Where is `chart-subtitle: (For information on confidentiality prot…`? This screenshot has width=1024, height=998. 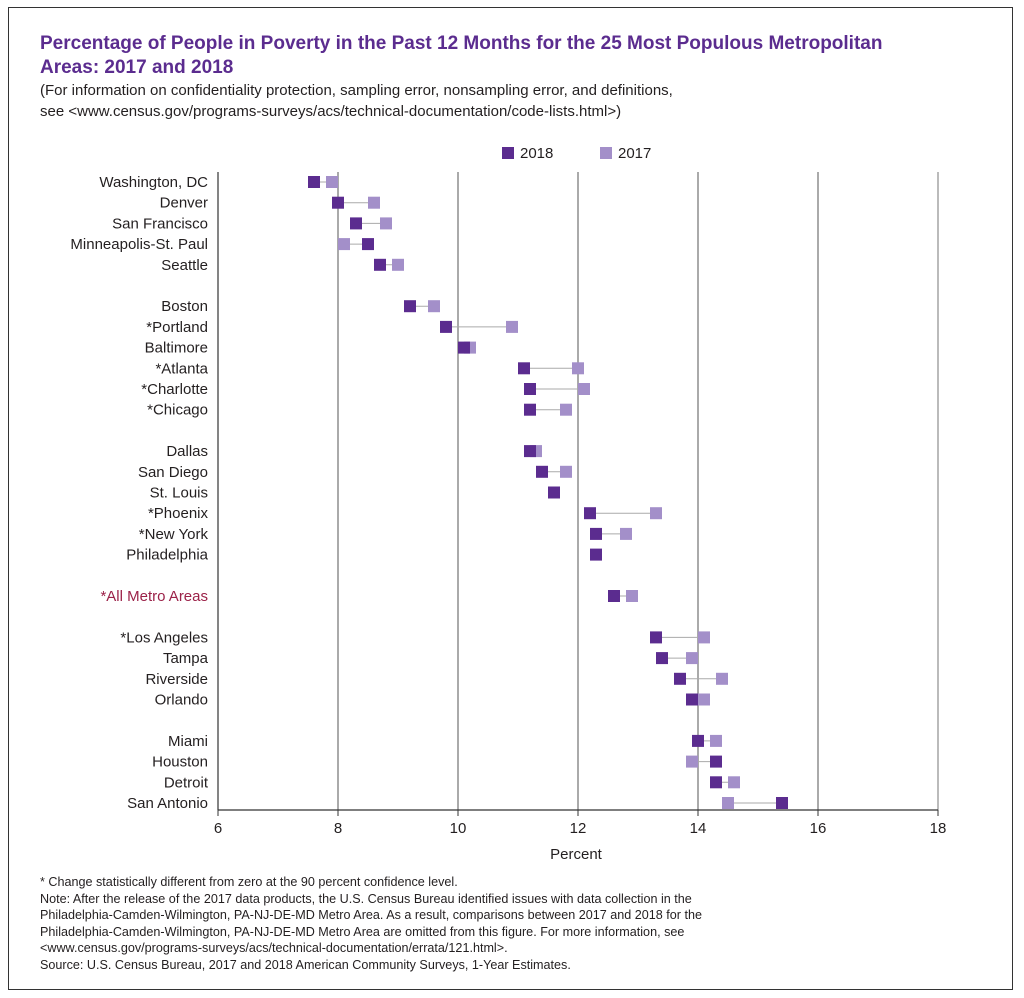 chart-subtitle: (For information on confidentiality prot… is located at coordinates (490, 101).